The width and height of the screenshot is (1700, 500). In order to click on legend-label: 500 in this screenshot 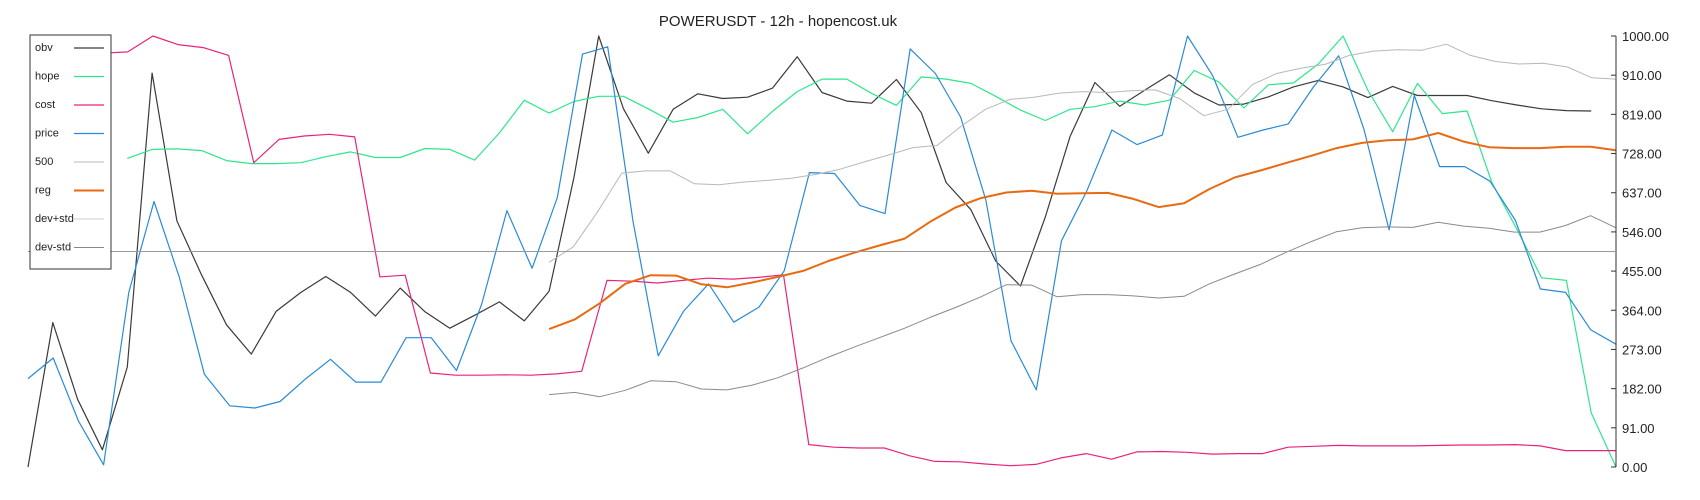, I will do `click(44, 162)`.